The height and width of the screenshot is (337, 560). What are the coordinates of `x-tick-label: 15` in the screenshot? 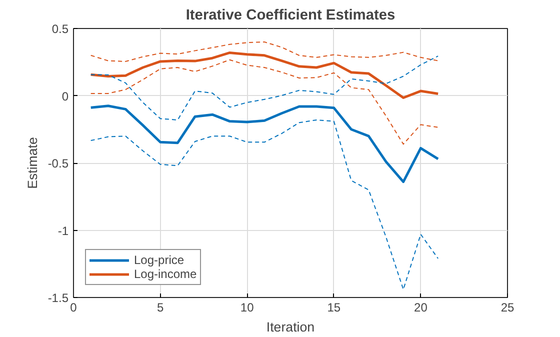 It's located at (334, 307).